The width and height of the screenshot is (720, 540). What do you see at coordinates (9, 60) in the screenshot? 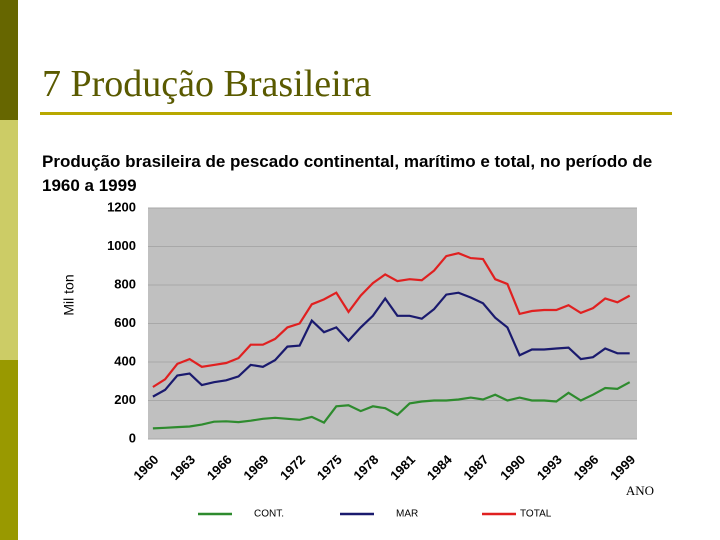
I see `strip-top` at bounding box center [9, 60].